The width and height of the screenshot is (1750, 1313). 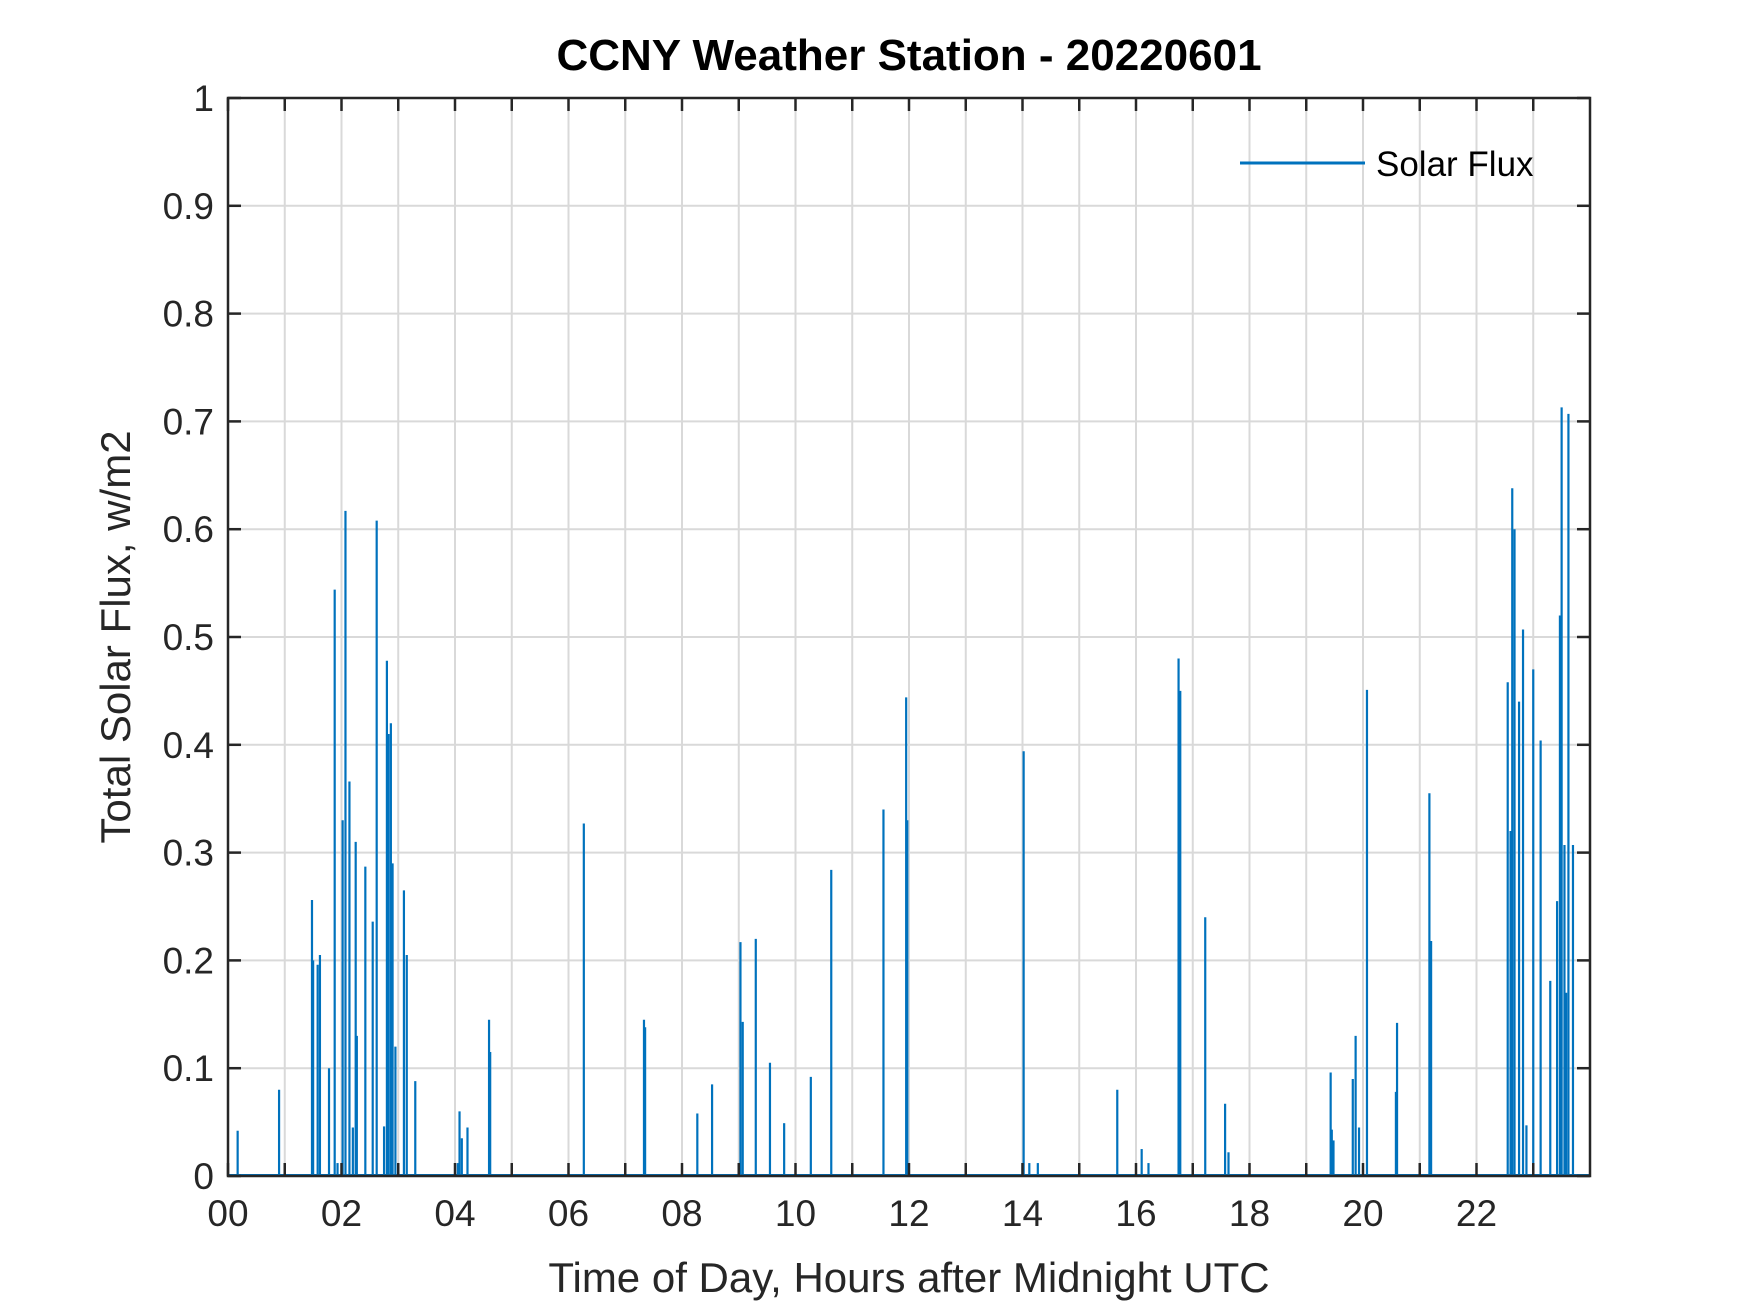 I want to click on y-tick-label: 0.3, so click(x=188, y=853).